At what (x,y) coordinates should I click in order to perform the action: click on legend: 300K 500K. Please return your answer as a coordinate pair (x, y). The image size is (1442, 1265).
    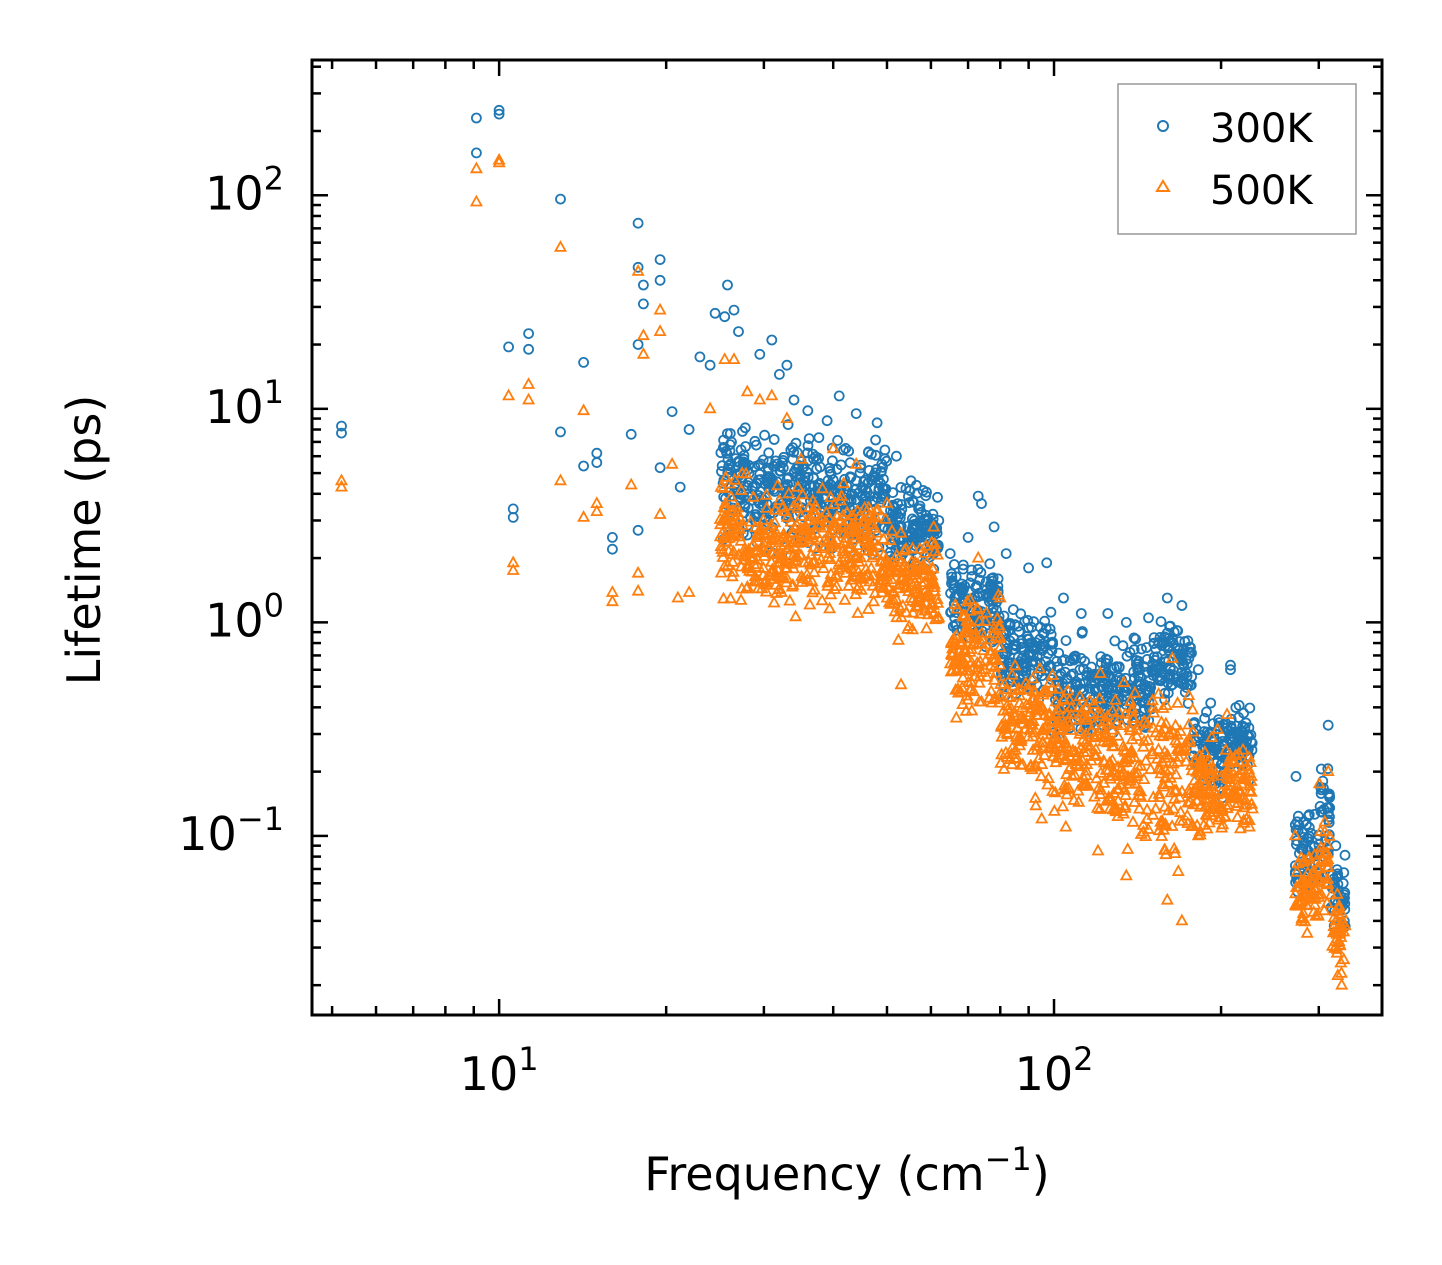
    Looking at the image, I should click on (1237, 159).